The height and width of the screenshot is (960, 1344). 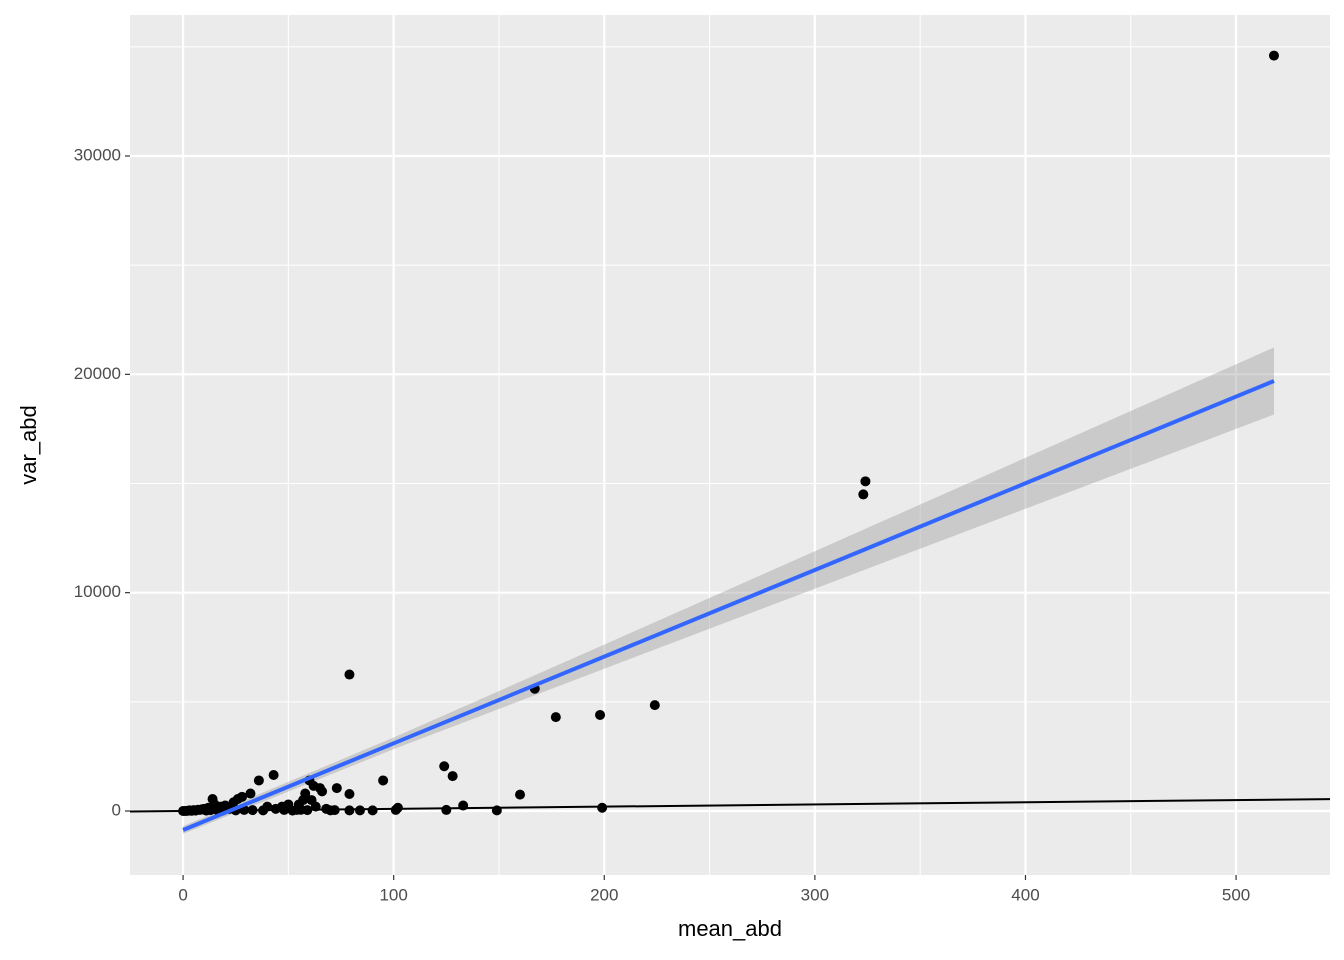 I want to click on x-tick-label: 0, so click(x=182, y=894).